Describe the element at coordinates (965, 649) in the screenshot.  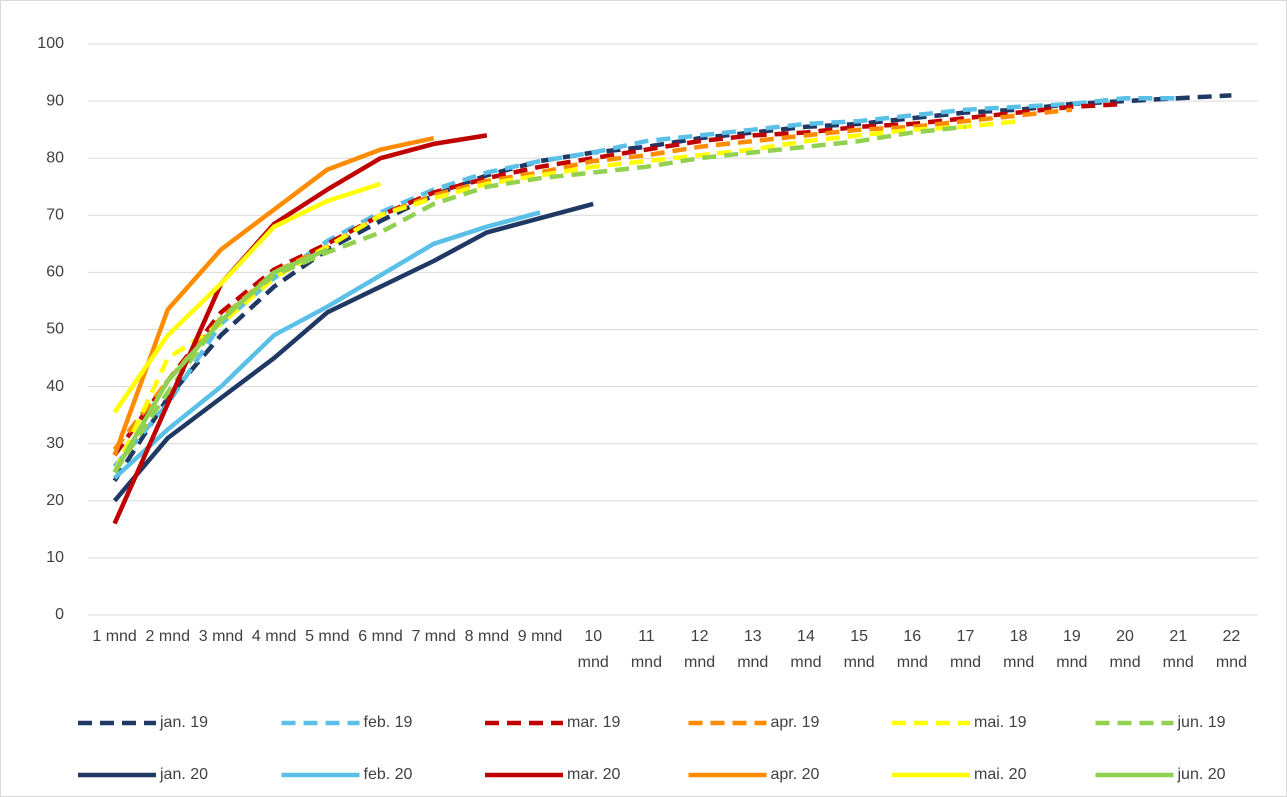
I see `x-tick-label: 17 mnd` at that location.